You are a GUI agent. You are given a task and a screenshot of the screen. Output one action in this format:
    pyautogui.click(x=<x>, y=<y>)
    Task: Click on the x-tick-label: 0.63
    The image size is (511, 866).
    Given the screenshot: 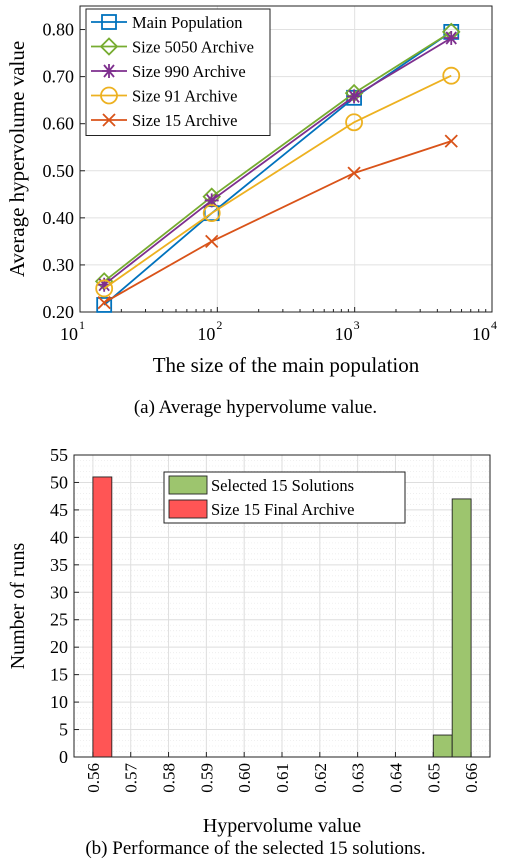 What is the action you would take?
    pyautogui.click(x=358, y=778)
    